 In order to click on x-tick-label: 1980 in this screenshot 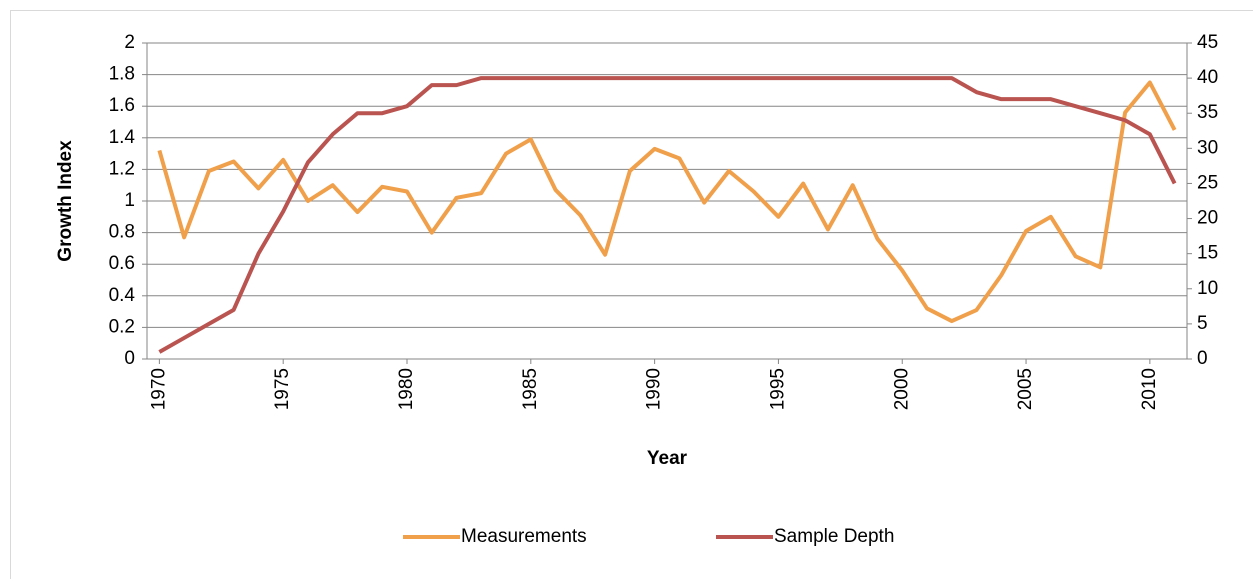, I will do `click(406, 389)`.